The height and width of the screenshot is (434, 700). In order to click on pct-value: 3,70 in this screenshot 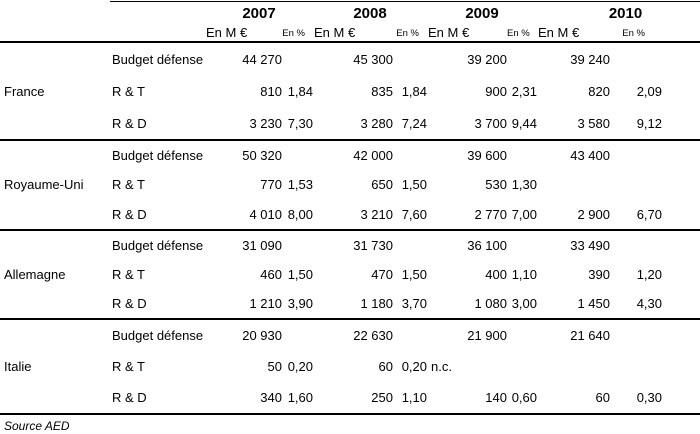, I will do `click(414, 303)`.